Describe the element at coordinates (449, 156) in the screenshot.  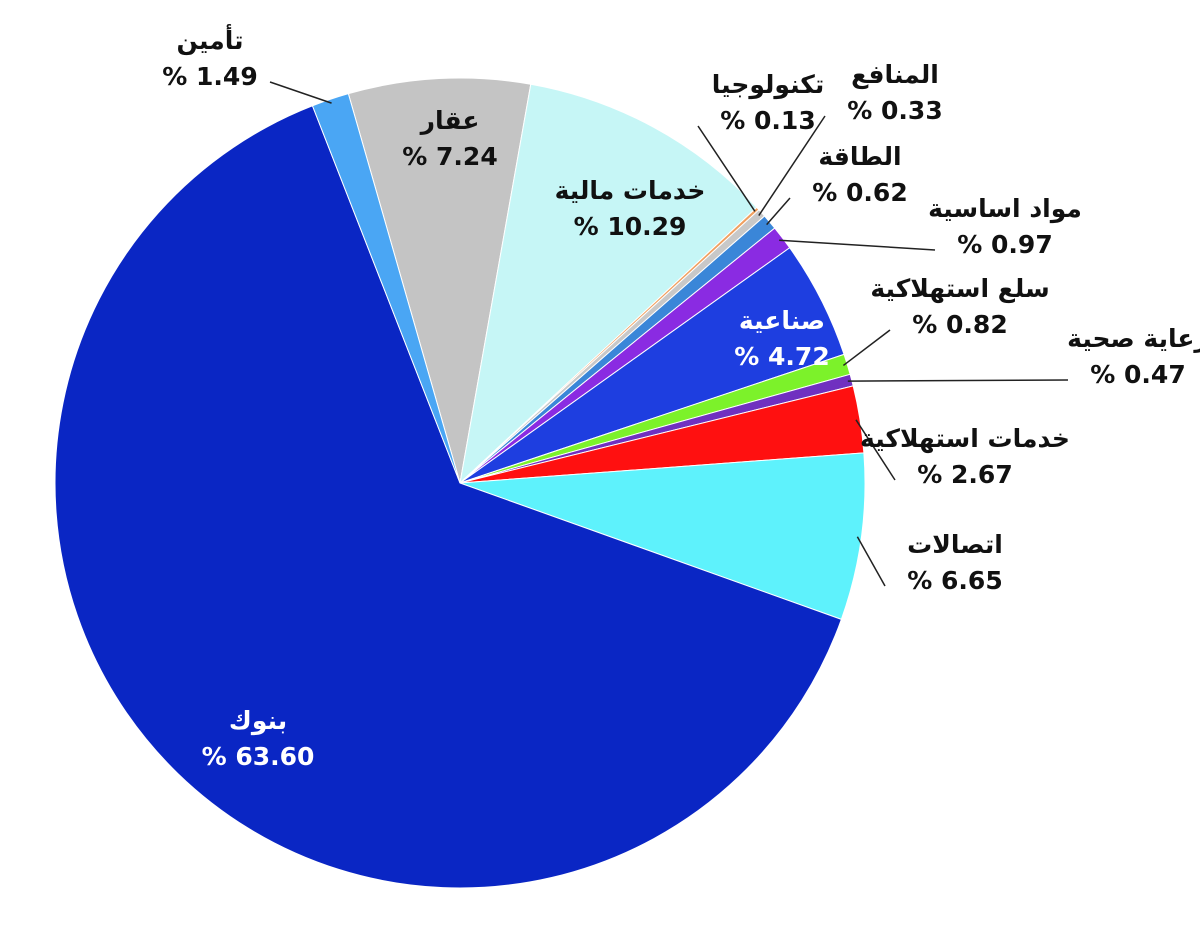
I see `value-label: % 7.24` at that location.